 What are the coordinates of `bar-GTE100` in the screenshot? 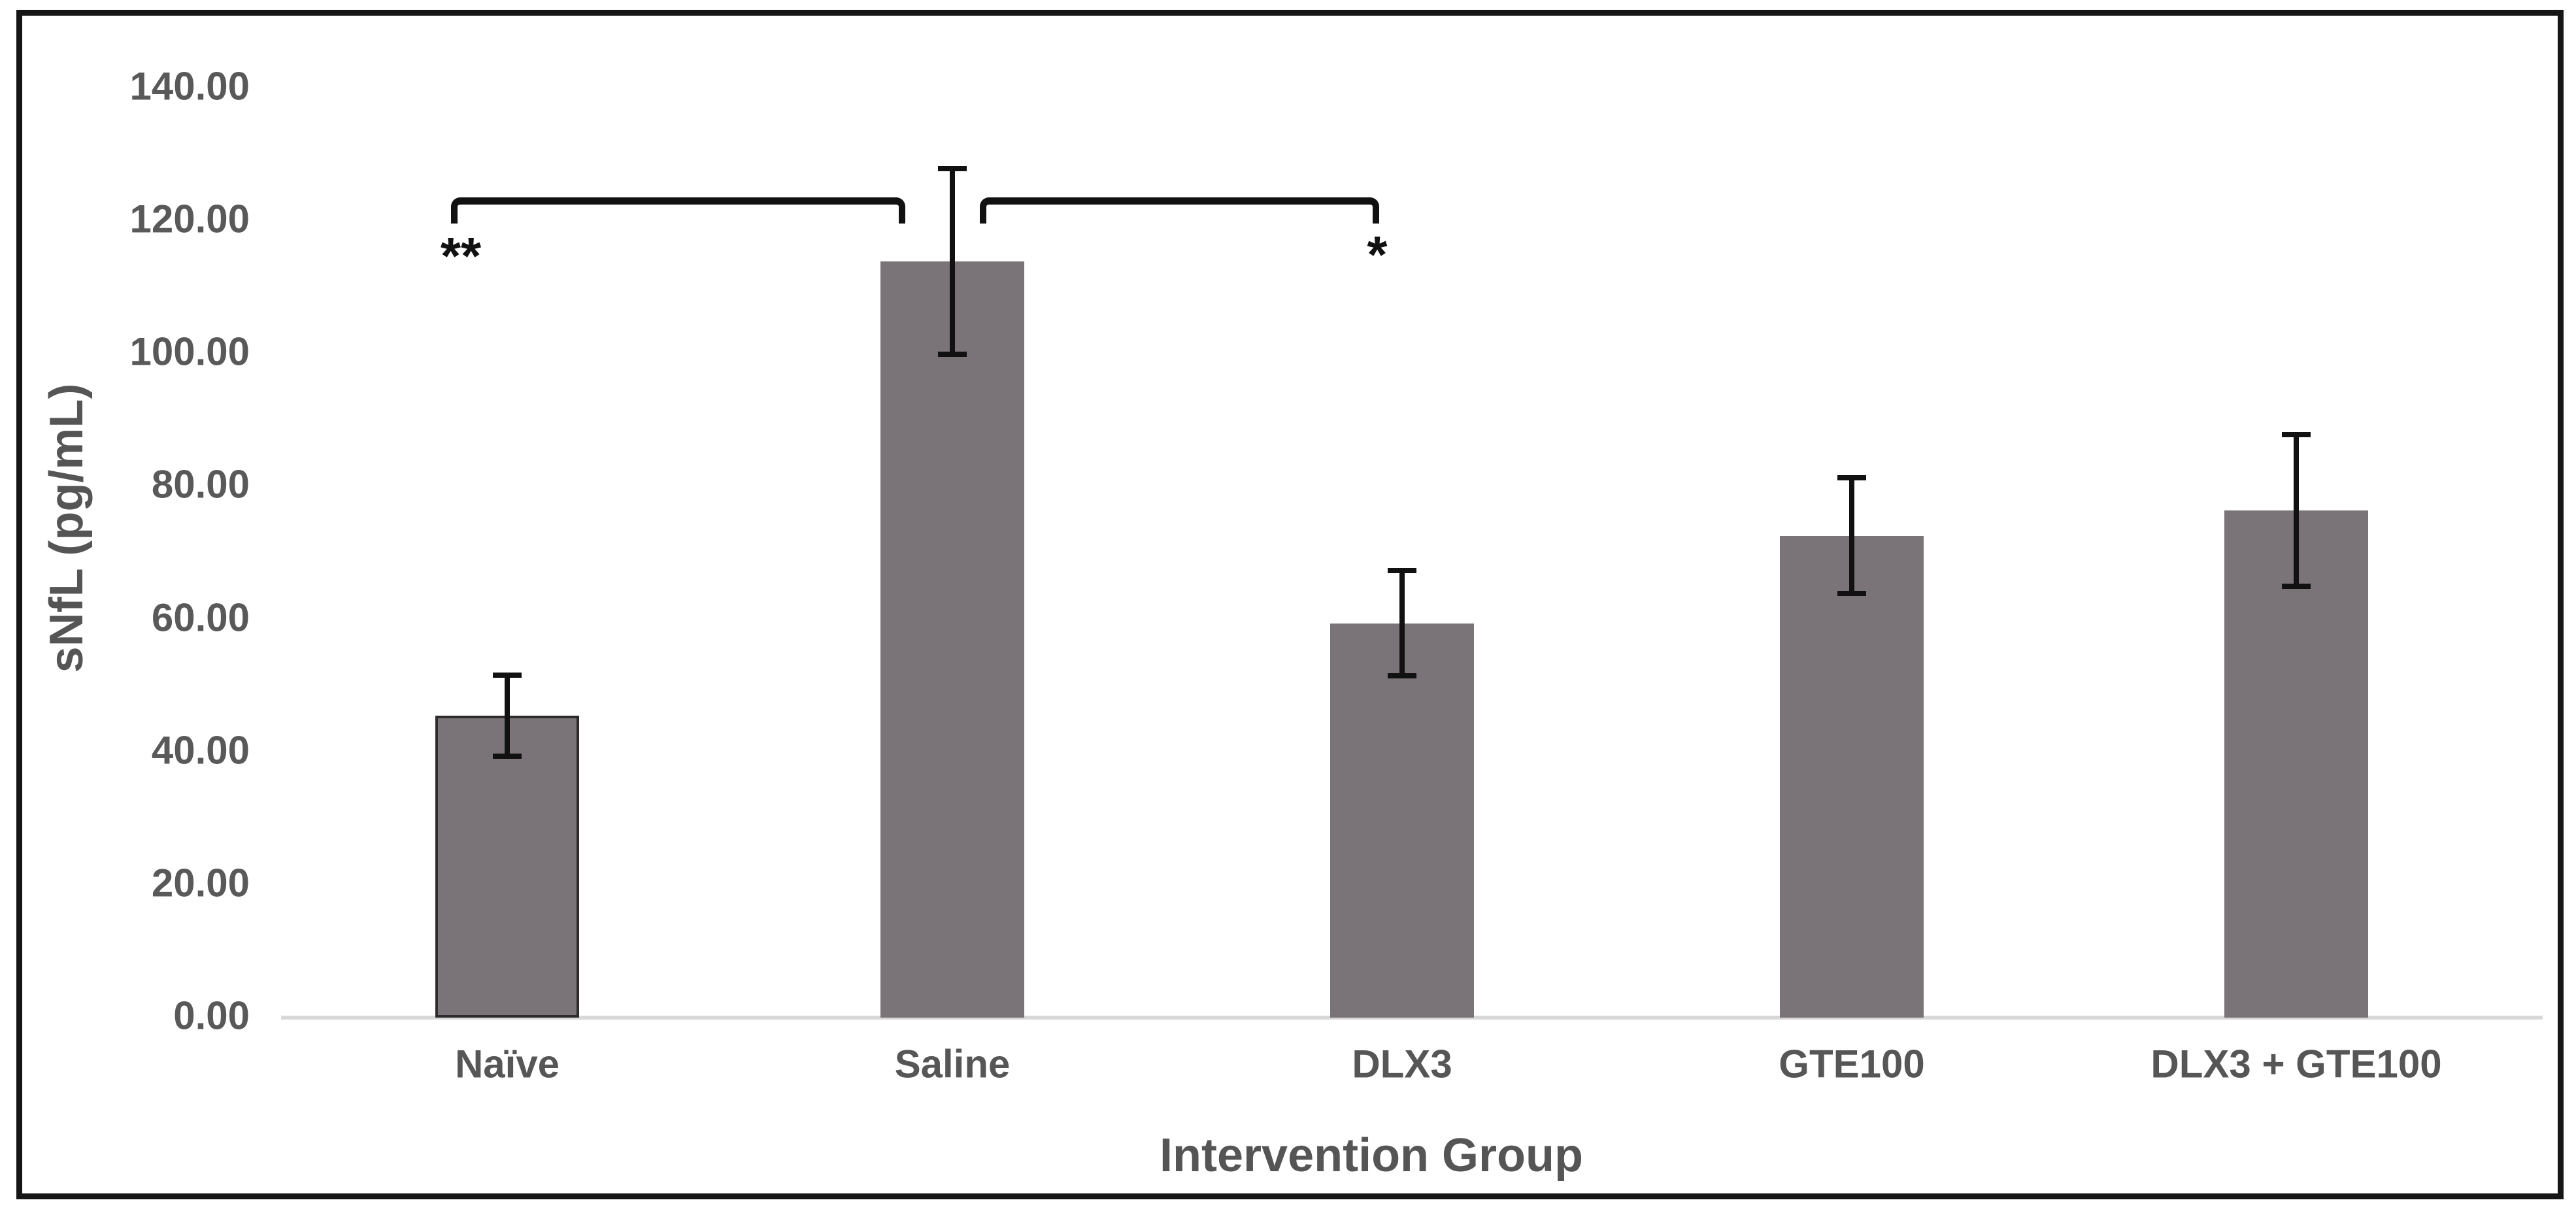 It's located at (1852, 777).